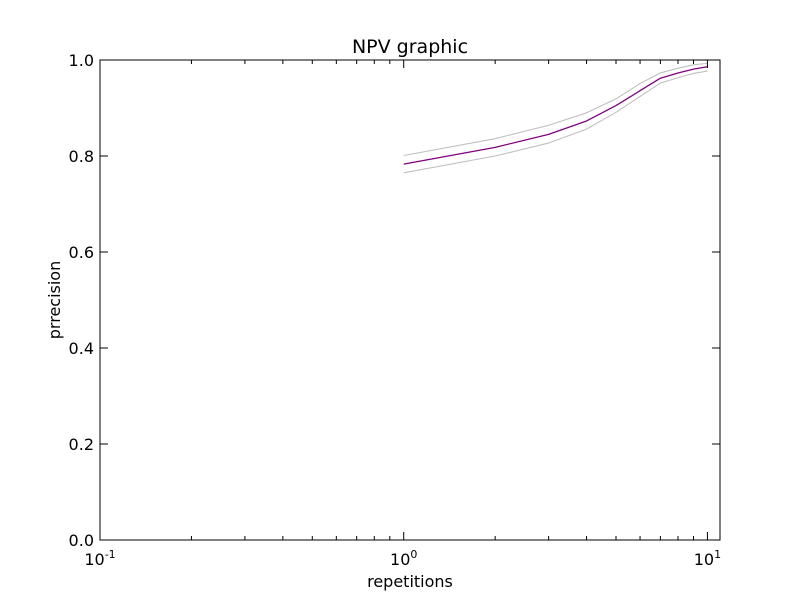 The image size is (800, 600). I want to click on y-tick-label: 1.0, so click(81, 60).